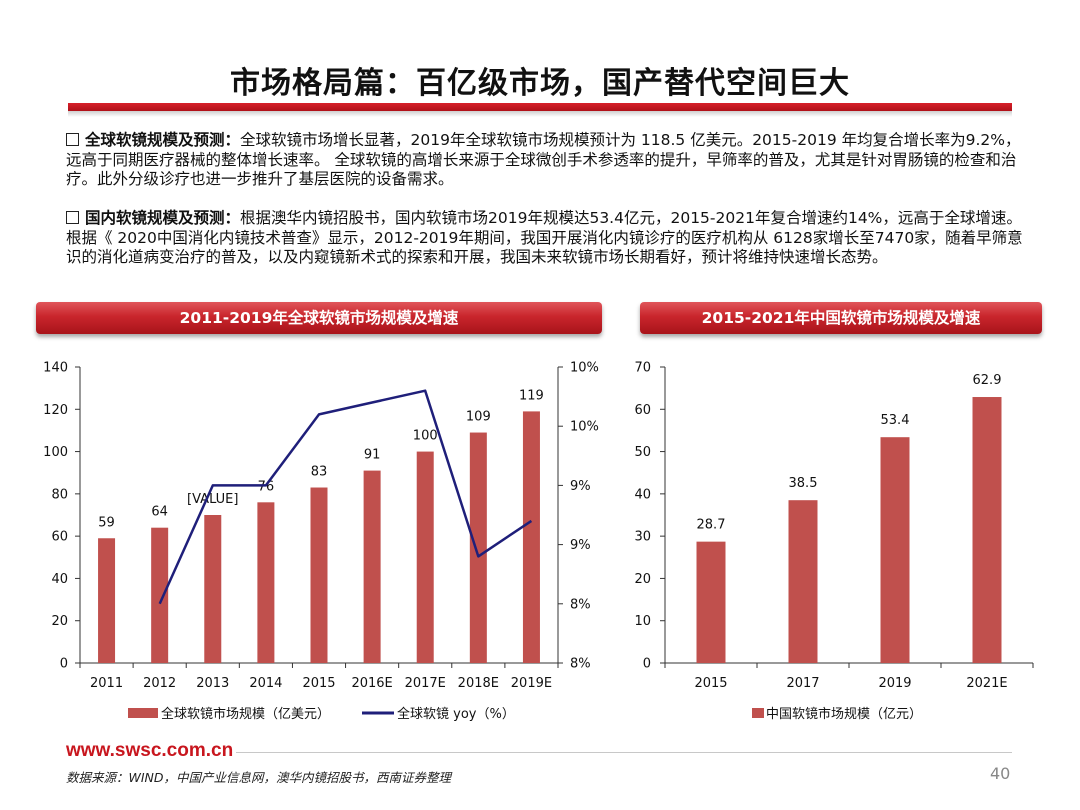  What do you see at coordinates (319, 318) in the screenshot?
I see `chart-header-global: 2011-2019年全球软镜市场规模及增速` at bounding box center [319, 318].